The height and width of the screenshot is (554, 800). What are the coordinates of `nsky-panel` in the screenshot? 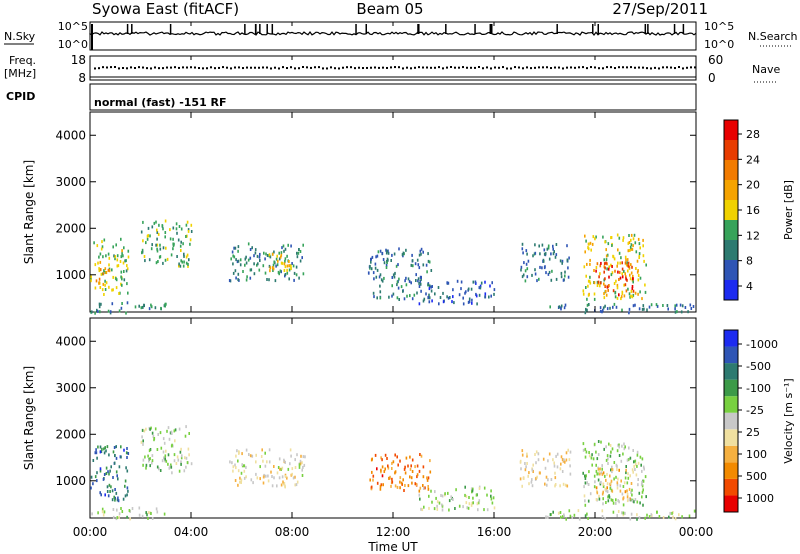 It's located at (393, 36).